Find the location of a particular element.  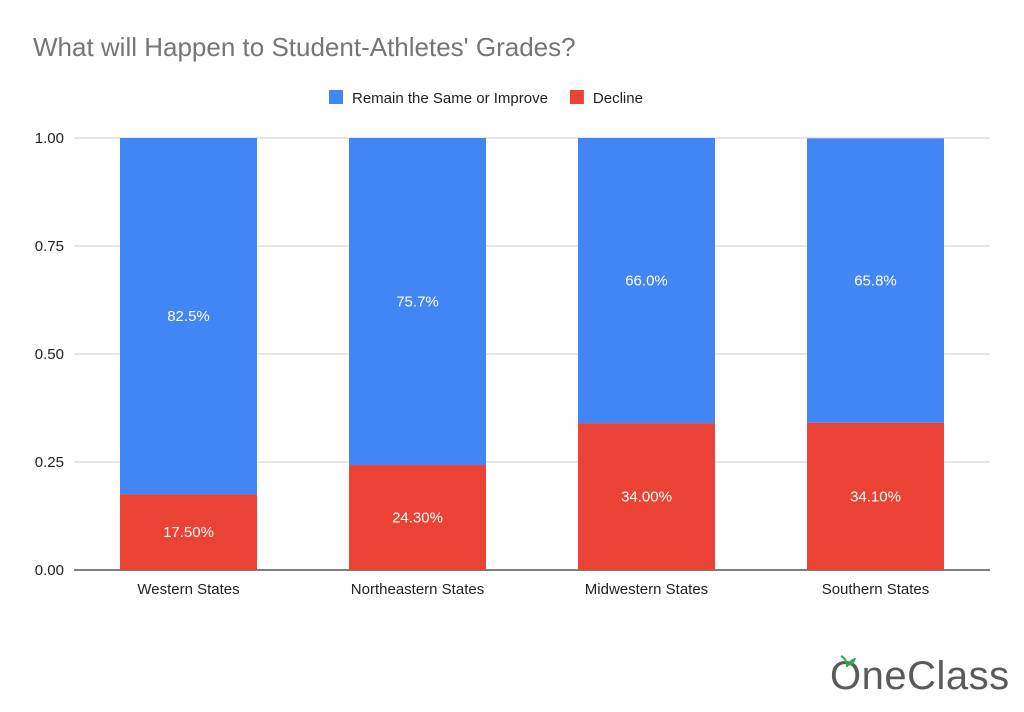

data-label: 34.00% is located at coordinates (646, 497).